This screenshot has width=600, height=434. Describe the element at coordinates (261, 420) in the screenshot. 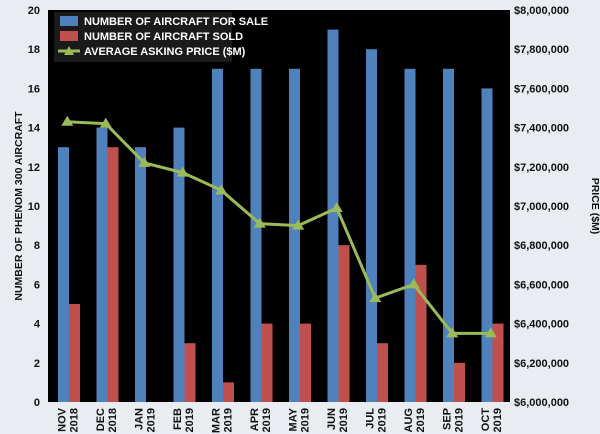

I see `x-tick-label: APR2019` at that location.